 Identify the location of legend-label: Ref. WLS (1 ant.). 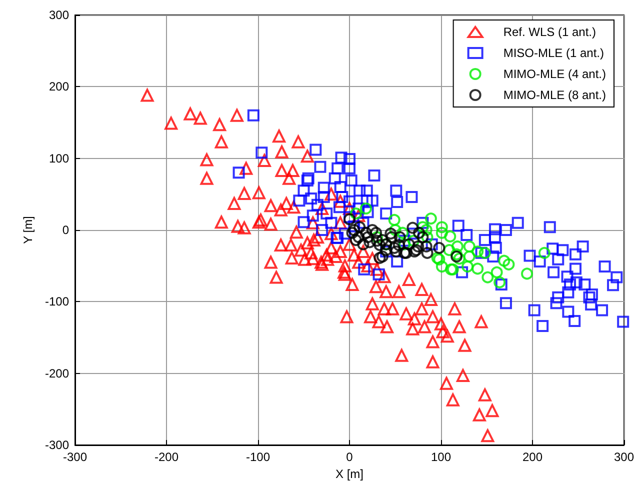
(549, 32).